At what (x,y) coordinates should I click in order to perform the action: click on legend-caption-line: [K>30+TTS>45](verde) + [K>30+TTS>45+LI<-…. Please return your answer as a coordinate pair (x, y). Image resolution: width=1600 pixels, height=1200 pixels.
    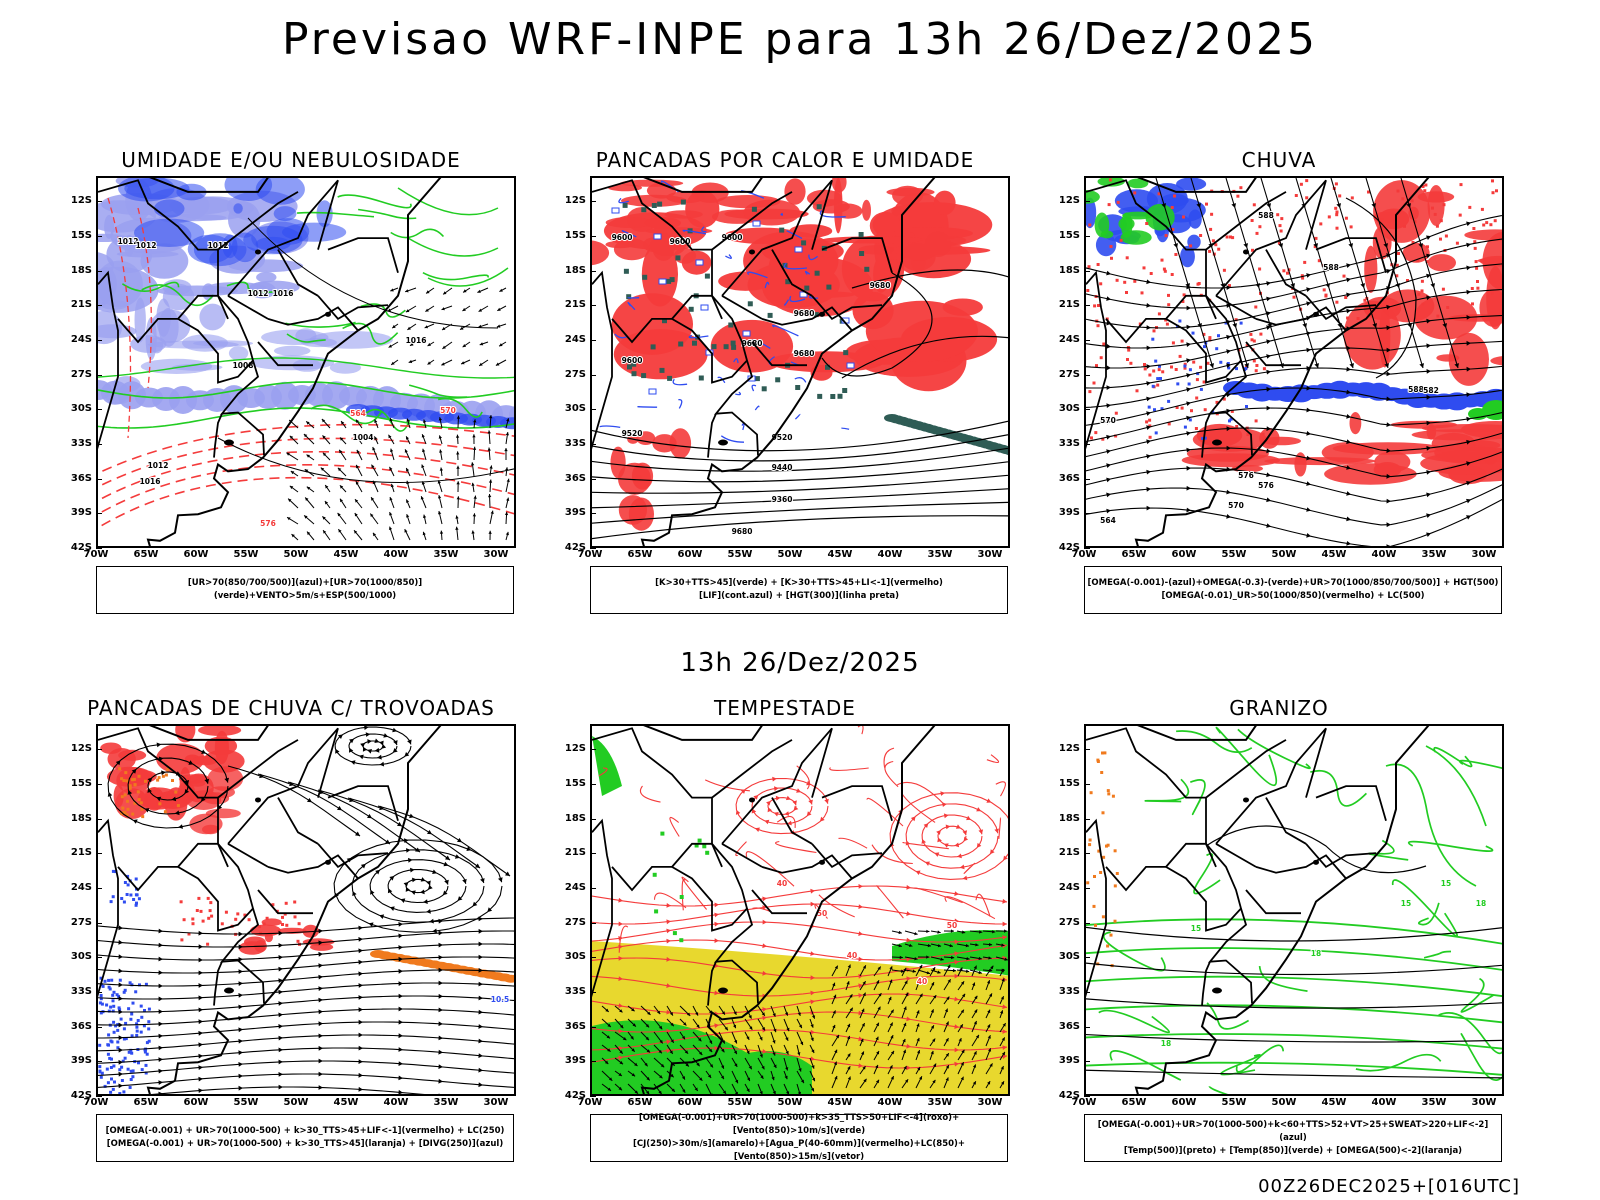
    Looking at the image, I should click on (799, 583).